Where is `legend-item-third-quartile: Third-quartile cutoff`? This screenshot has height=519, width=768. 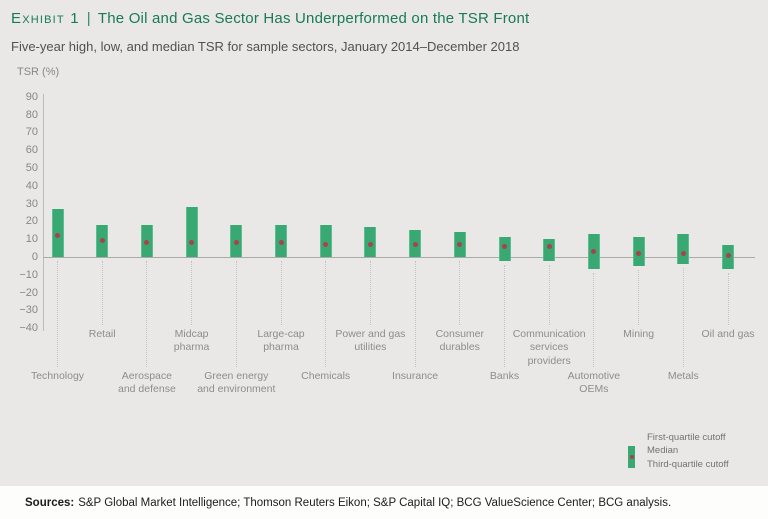 legend-item-third-quartile: Third-quartile cutoff is located at coordinates (688, 464).